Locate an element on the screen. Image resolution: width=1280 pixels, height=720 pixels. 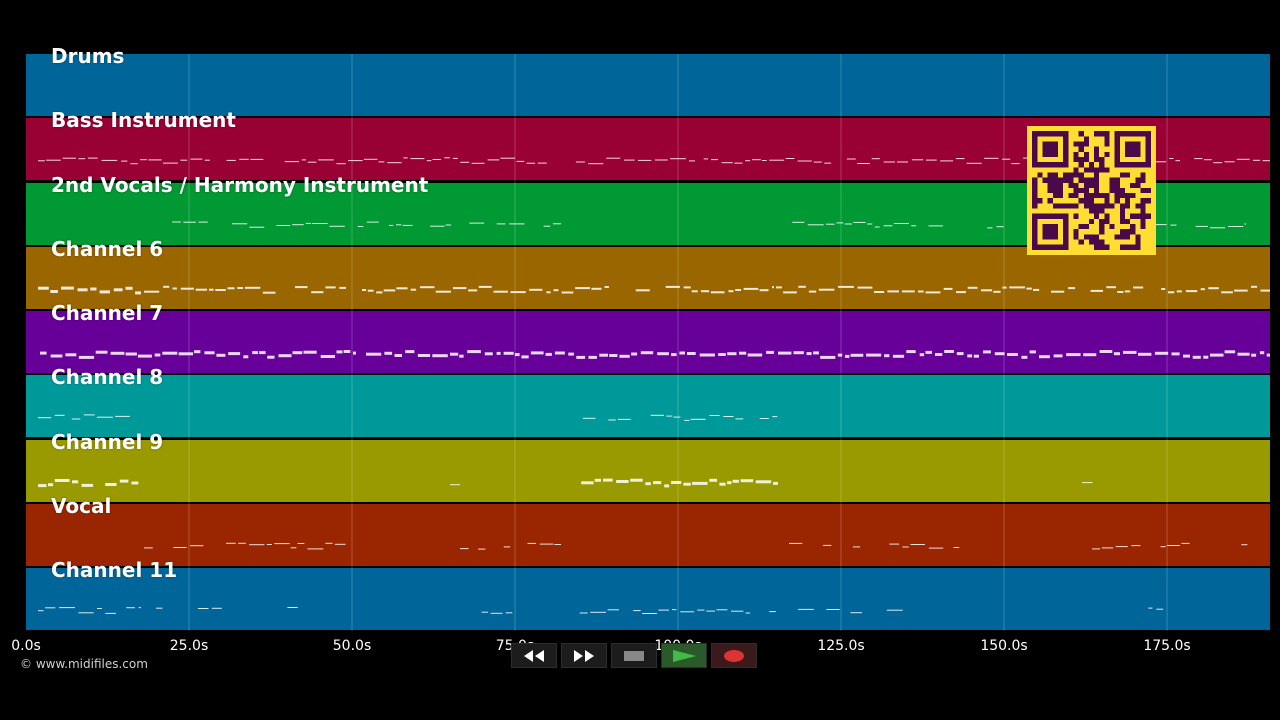
rewind-button is located at coordinates (534, 655).